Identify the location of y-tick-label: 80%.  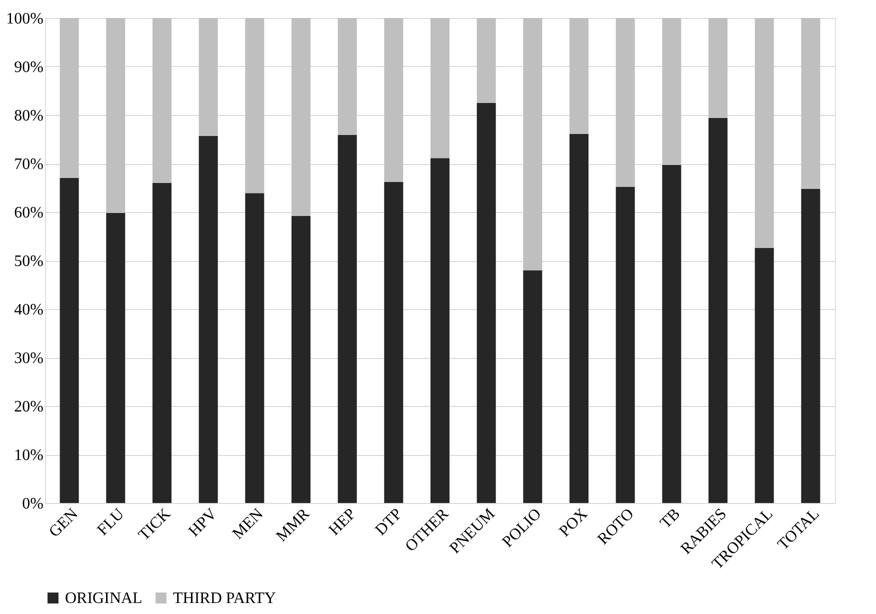
(29, 116).